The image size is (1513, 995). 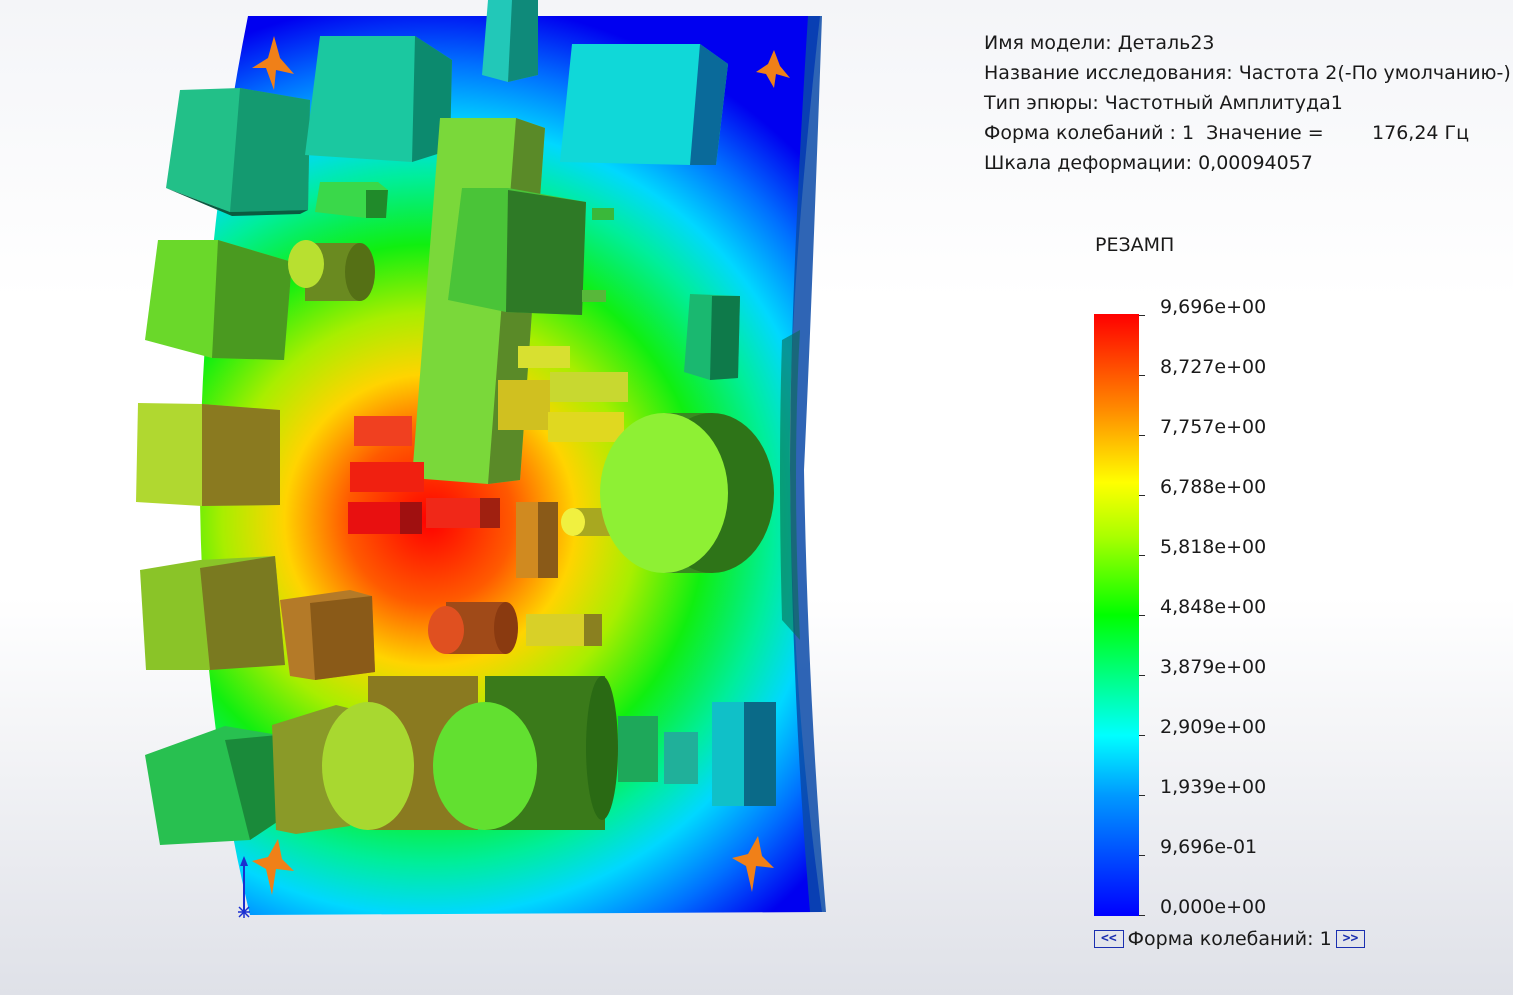 I want to click on triad-icon, so click(x=244, y=887).